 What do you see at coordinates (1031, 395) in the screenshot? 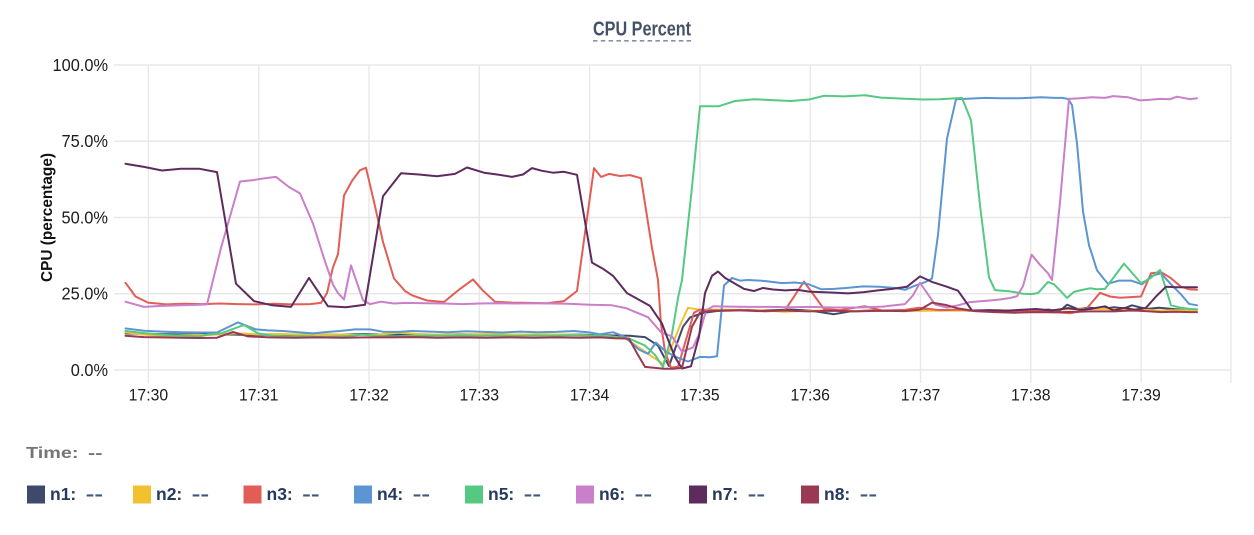
I see `svg-text: 17:38` at bounding box center [1031, 395].